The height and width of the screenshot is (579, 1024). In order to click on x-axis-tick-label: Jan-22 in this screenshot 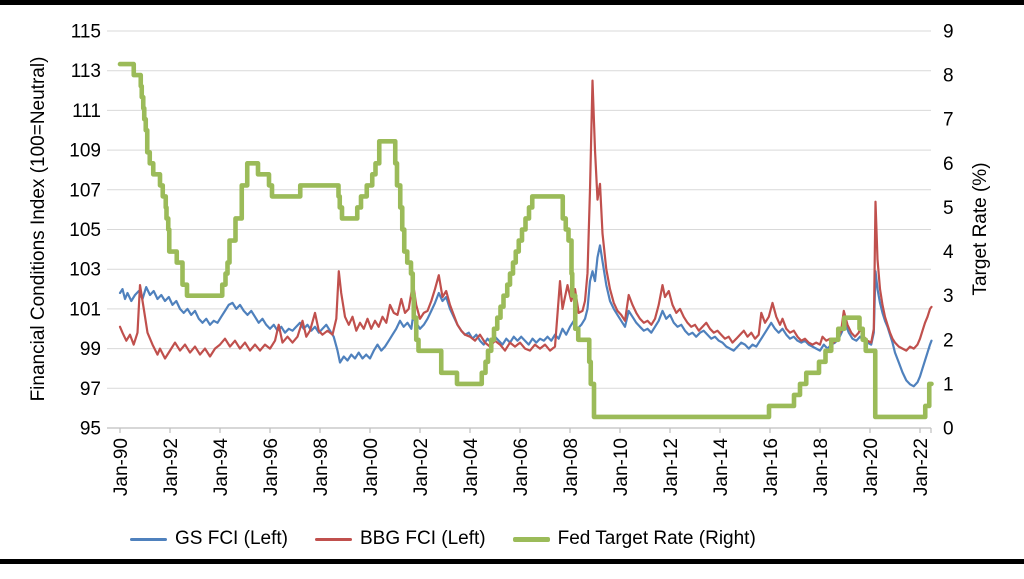, I will do `click(921, 467)`.